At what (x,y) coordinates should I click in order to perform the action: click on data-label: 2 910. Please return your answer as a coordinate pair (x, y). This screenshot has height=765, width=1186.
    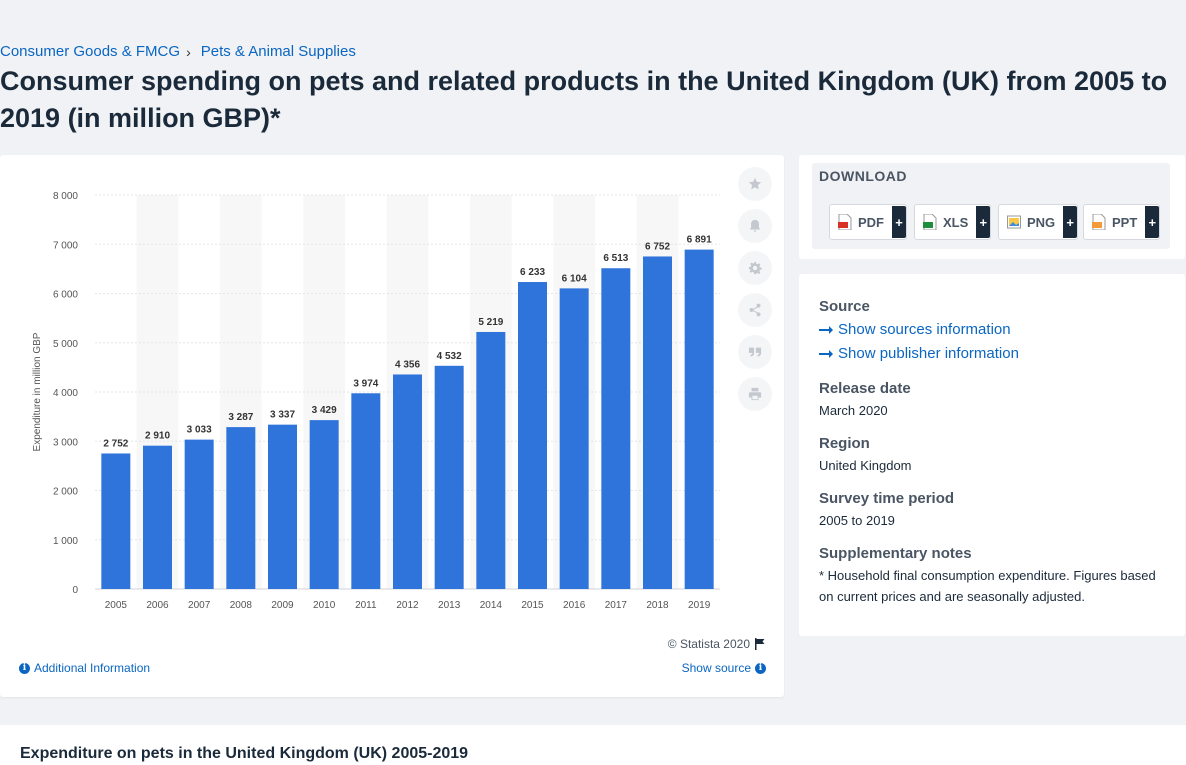
    Looking at the image, I should click on (157, 436).